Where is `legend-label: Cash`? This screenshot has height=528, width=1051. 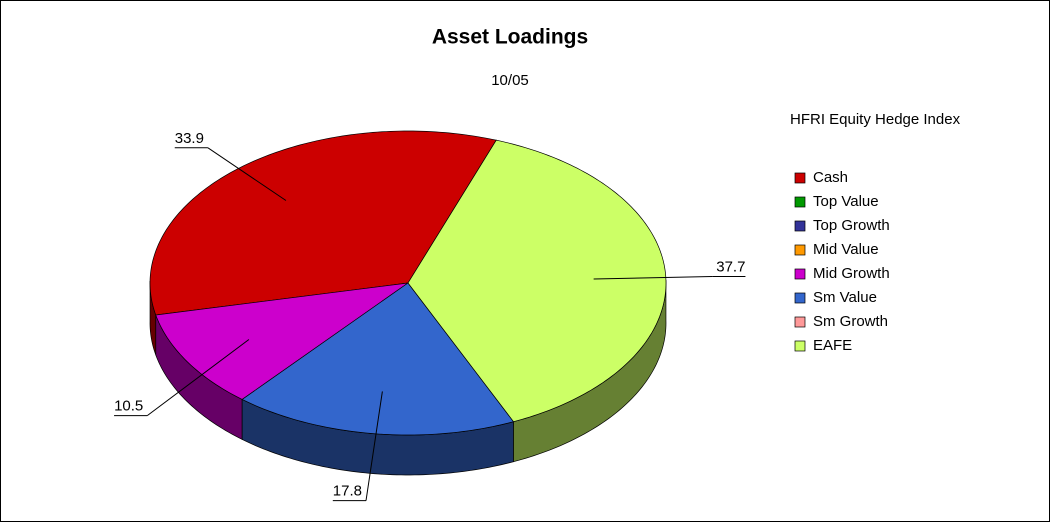 legend-label: Cash is located at coordinates (830, 177).